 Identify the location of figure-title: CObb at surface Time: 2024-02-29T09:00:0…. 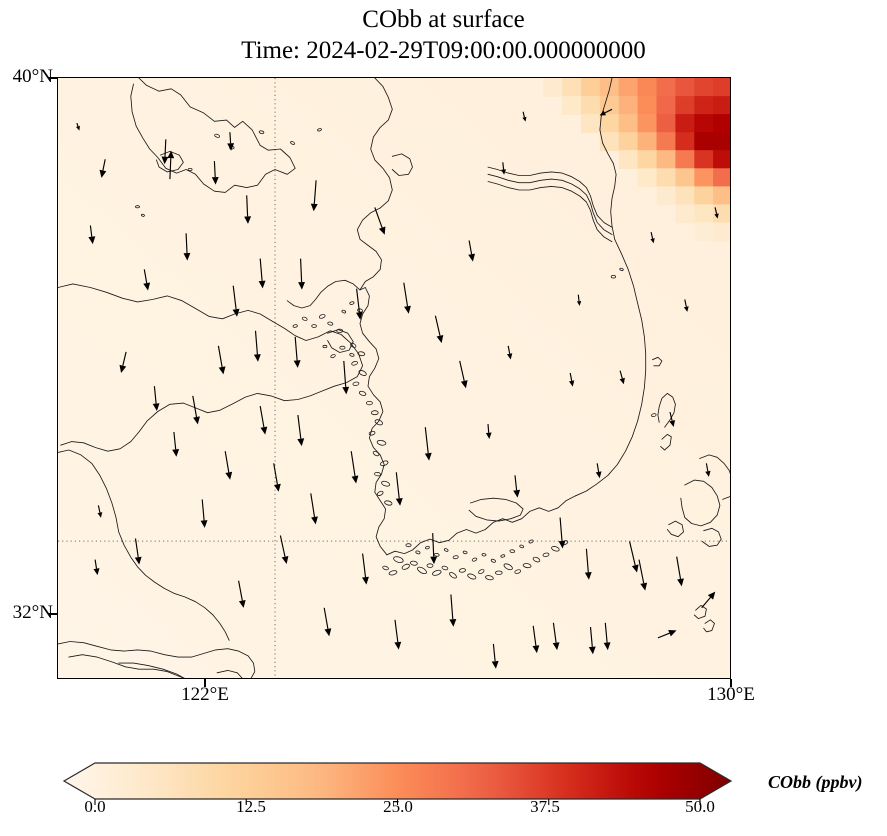
(443, 35).